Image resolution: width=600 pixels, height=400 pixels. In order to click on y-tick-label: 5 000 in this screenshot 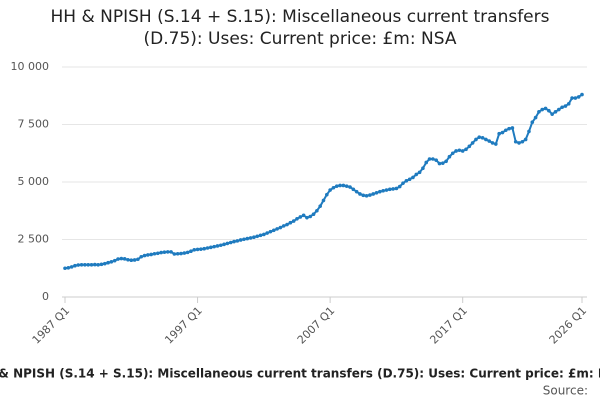, I will do `click(34, 181)`.